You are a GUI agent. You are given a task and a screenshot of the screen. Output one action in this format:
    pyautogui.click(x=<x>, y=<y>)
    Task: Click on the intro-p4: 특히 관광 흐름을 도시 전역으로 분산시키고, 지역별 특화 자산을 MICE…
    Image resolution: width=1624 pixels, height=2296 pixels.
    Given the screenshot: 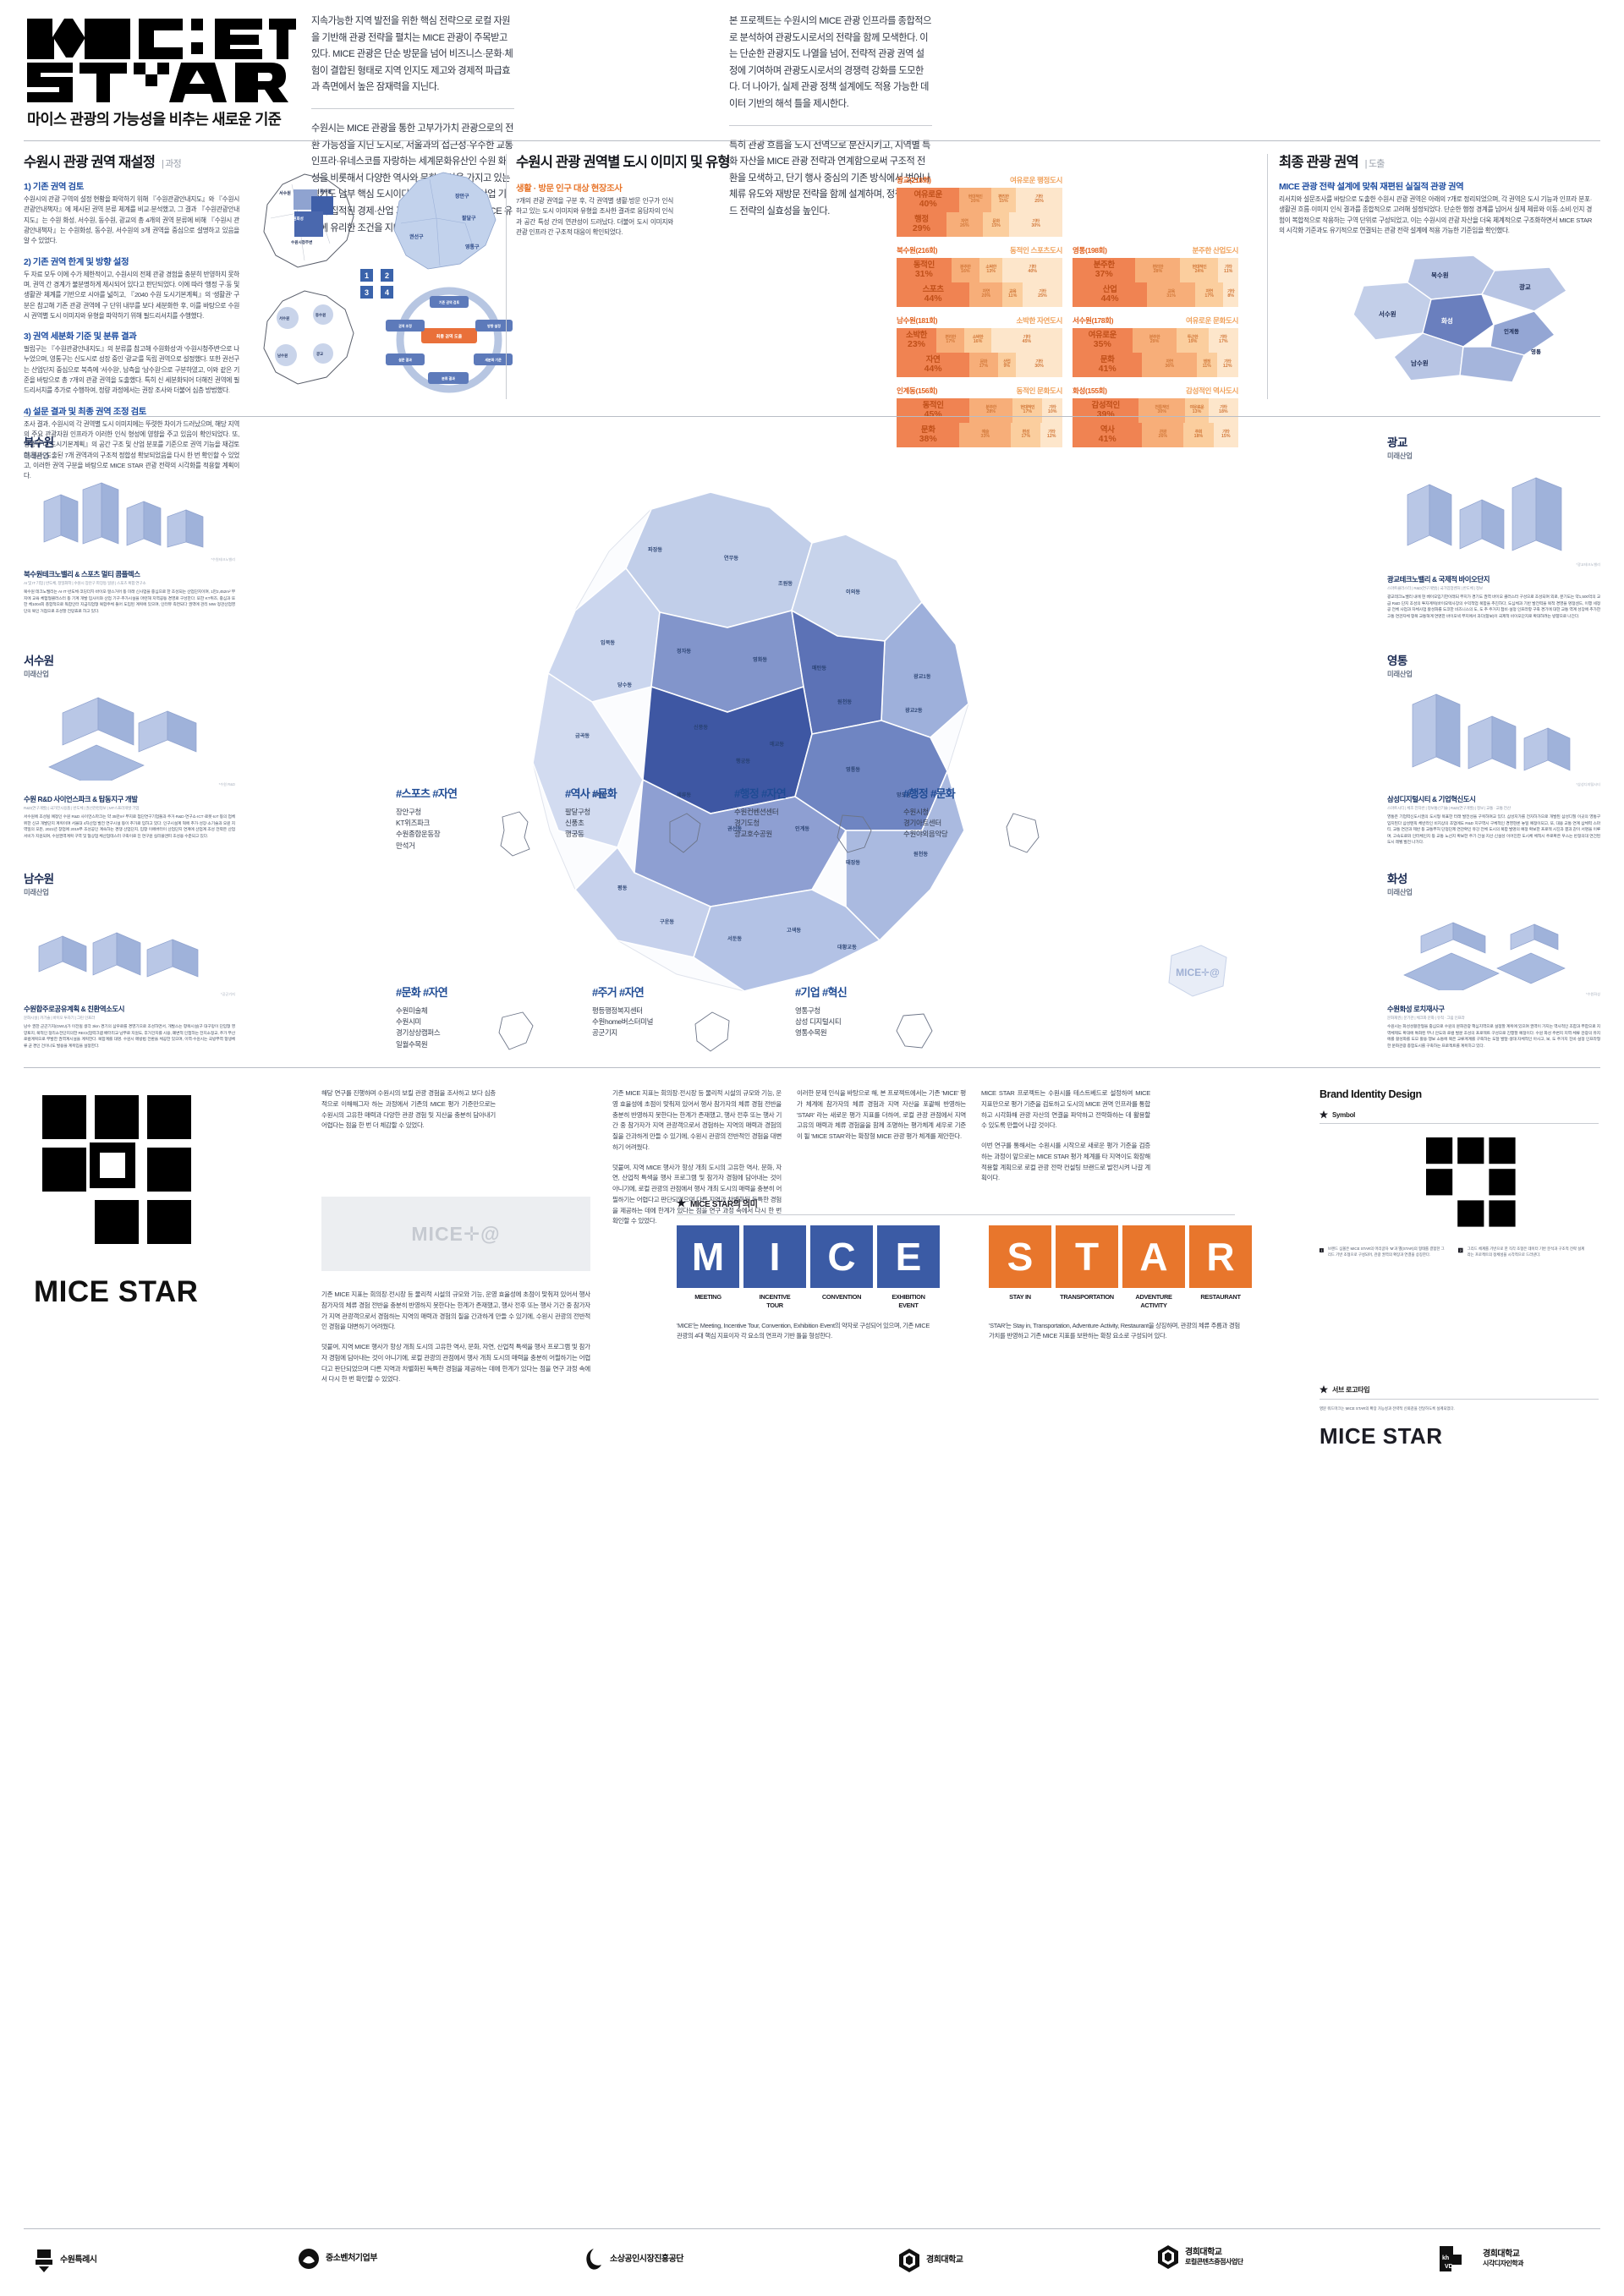 What is the action you would take?
    pyautogui.click(x=830, y=172)
    